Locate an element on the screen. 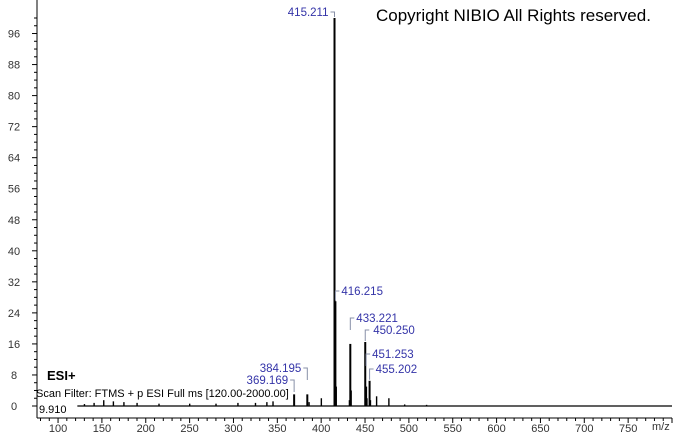 The width and height of the screenshot is (674, 434). y-tick-label: 24 is located at coordinates (14, 314).